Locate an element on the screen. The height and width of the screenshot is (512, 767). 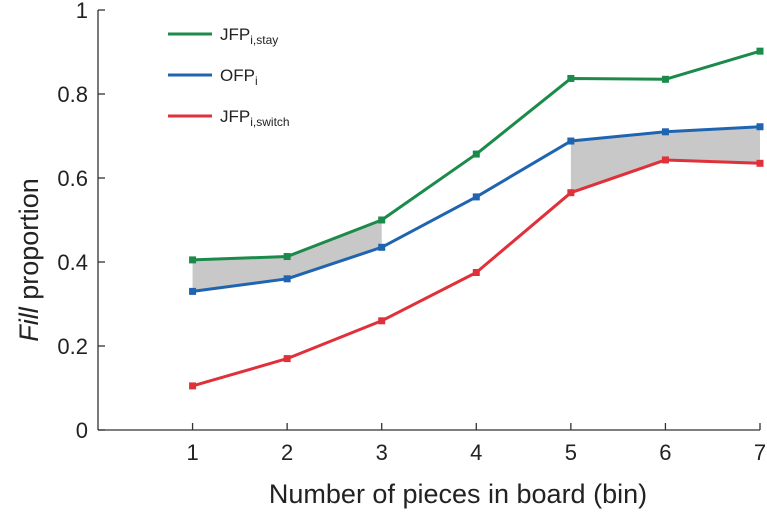
x-tick-label: 1 is located at coordinates (192, 452).